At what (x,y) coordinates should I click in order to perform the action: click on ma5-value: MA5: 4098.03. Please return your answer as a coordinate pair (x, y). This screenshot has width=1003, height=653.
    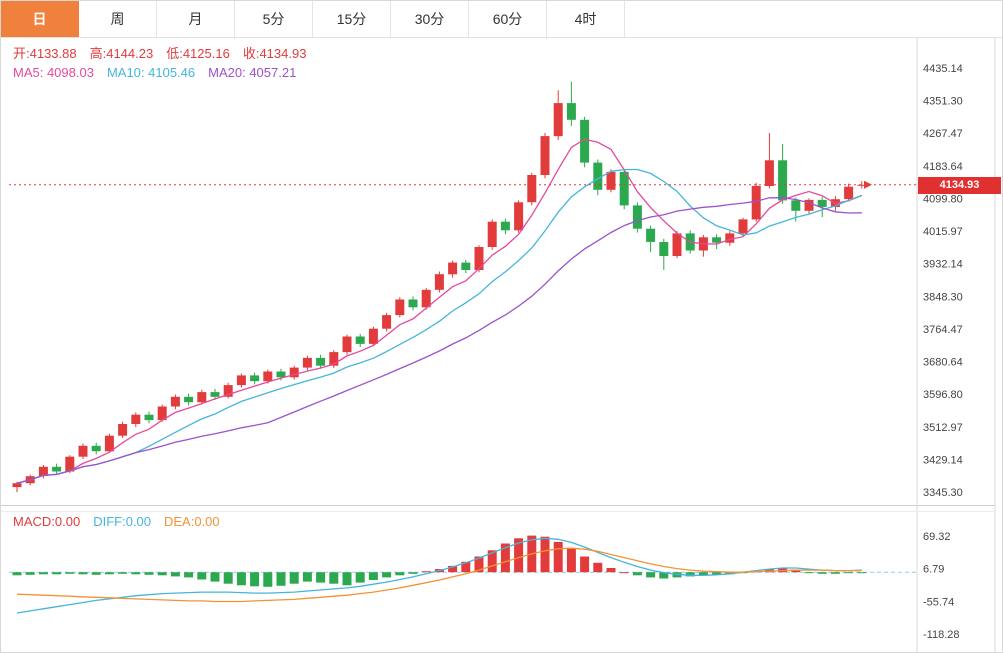
    Looking at the image, I should click on (53, 72).